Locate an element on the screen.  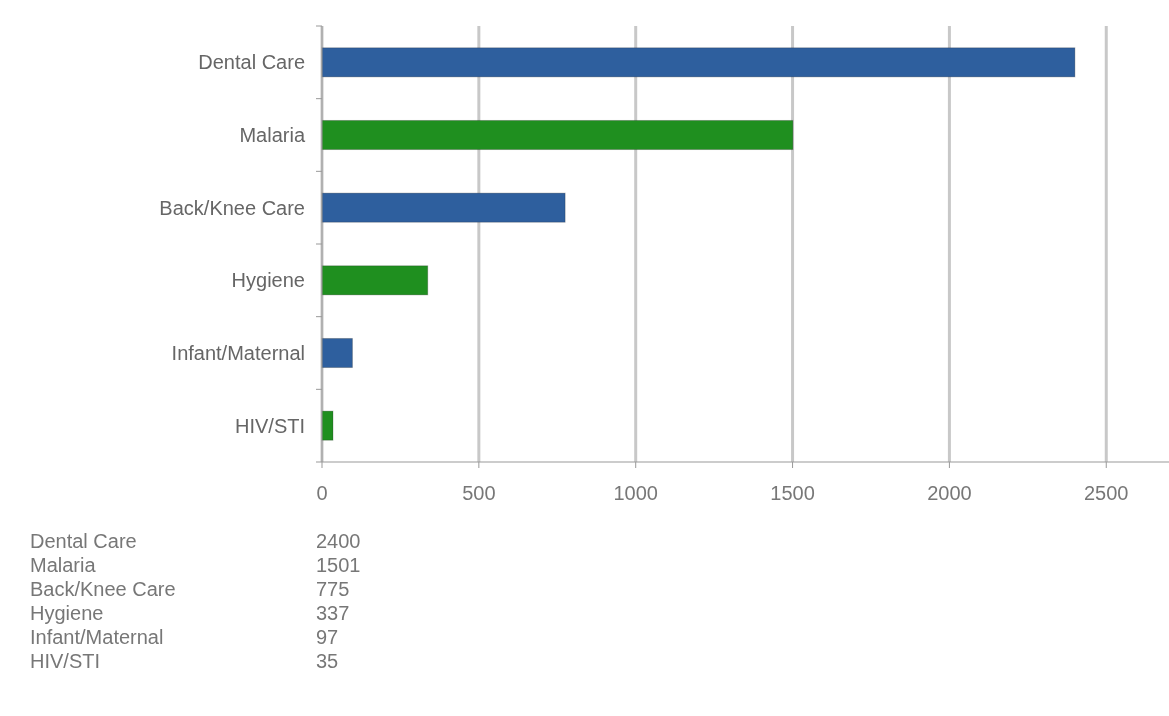
category-label: Dental Care is located at coordinates (83, 541).